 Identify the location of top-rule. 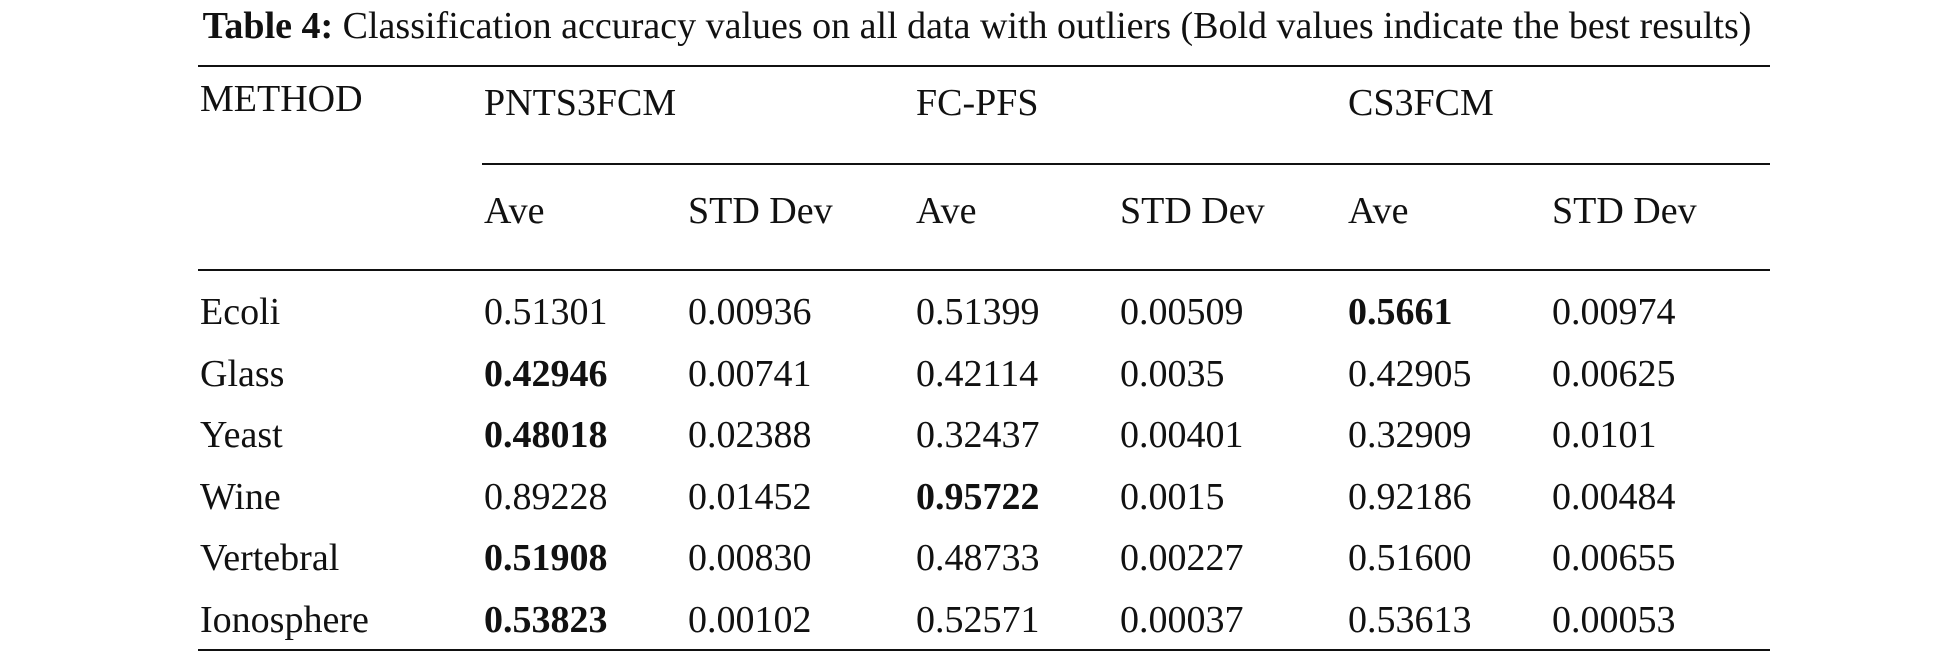
(984, 66).